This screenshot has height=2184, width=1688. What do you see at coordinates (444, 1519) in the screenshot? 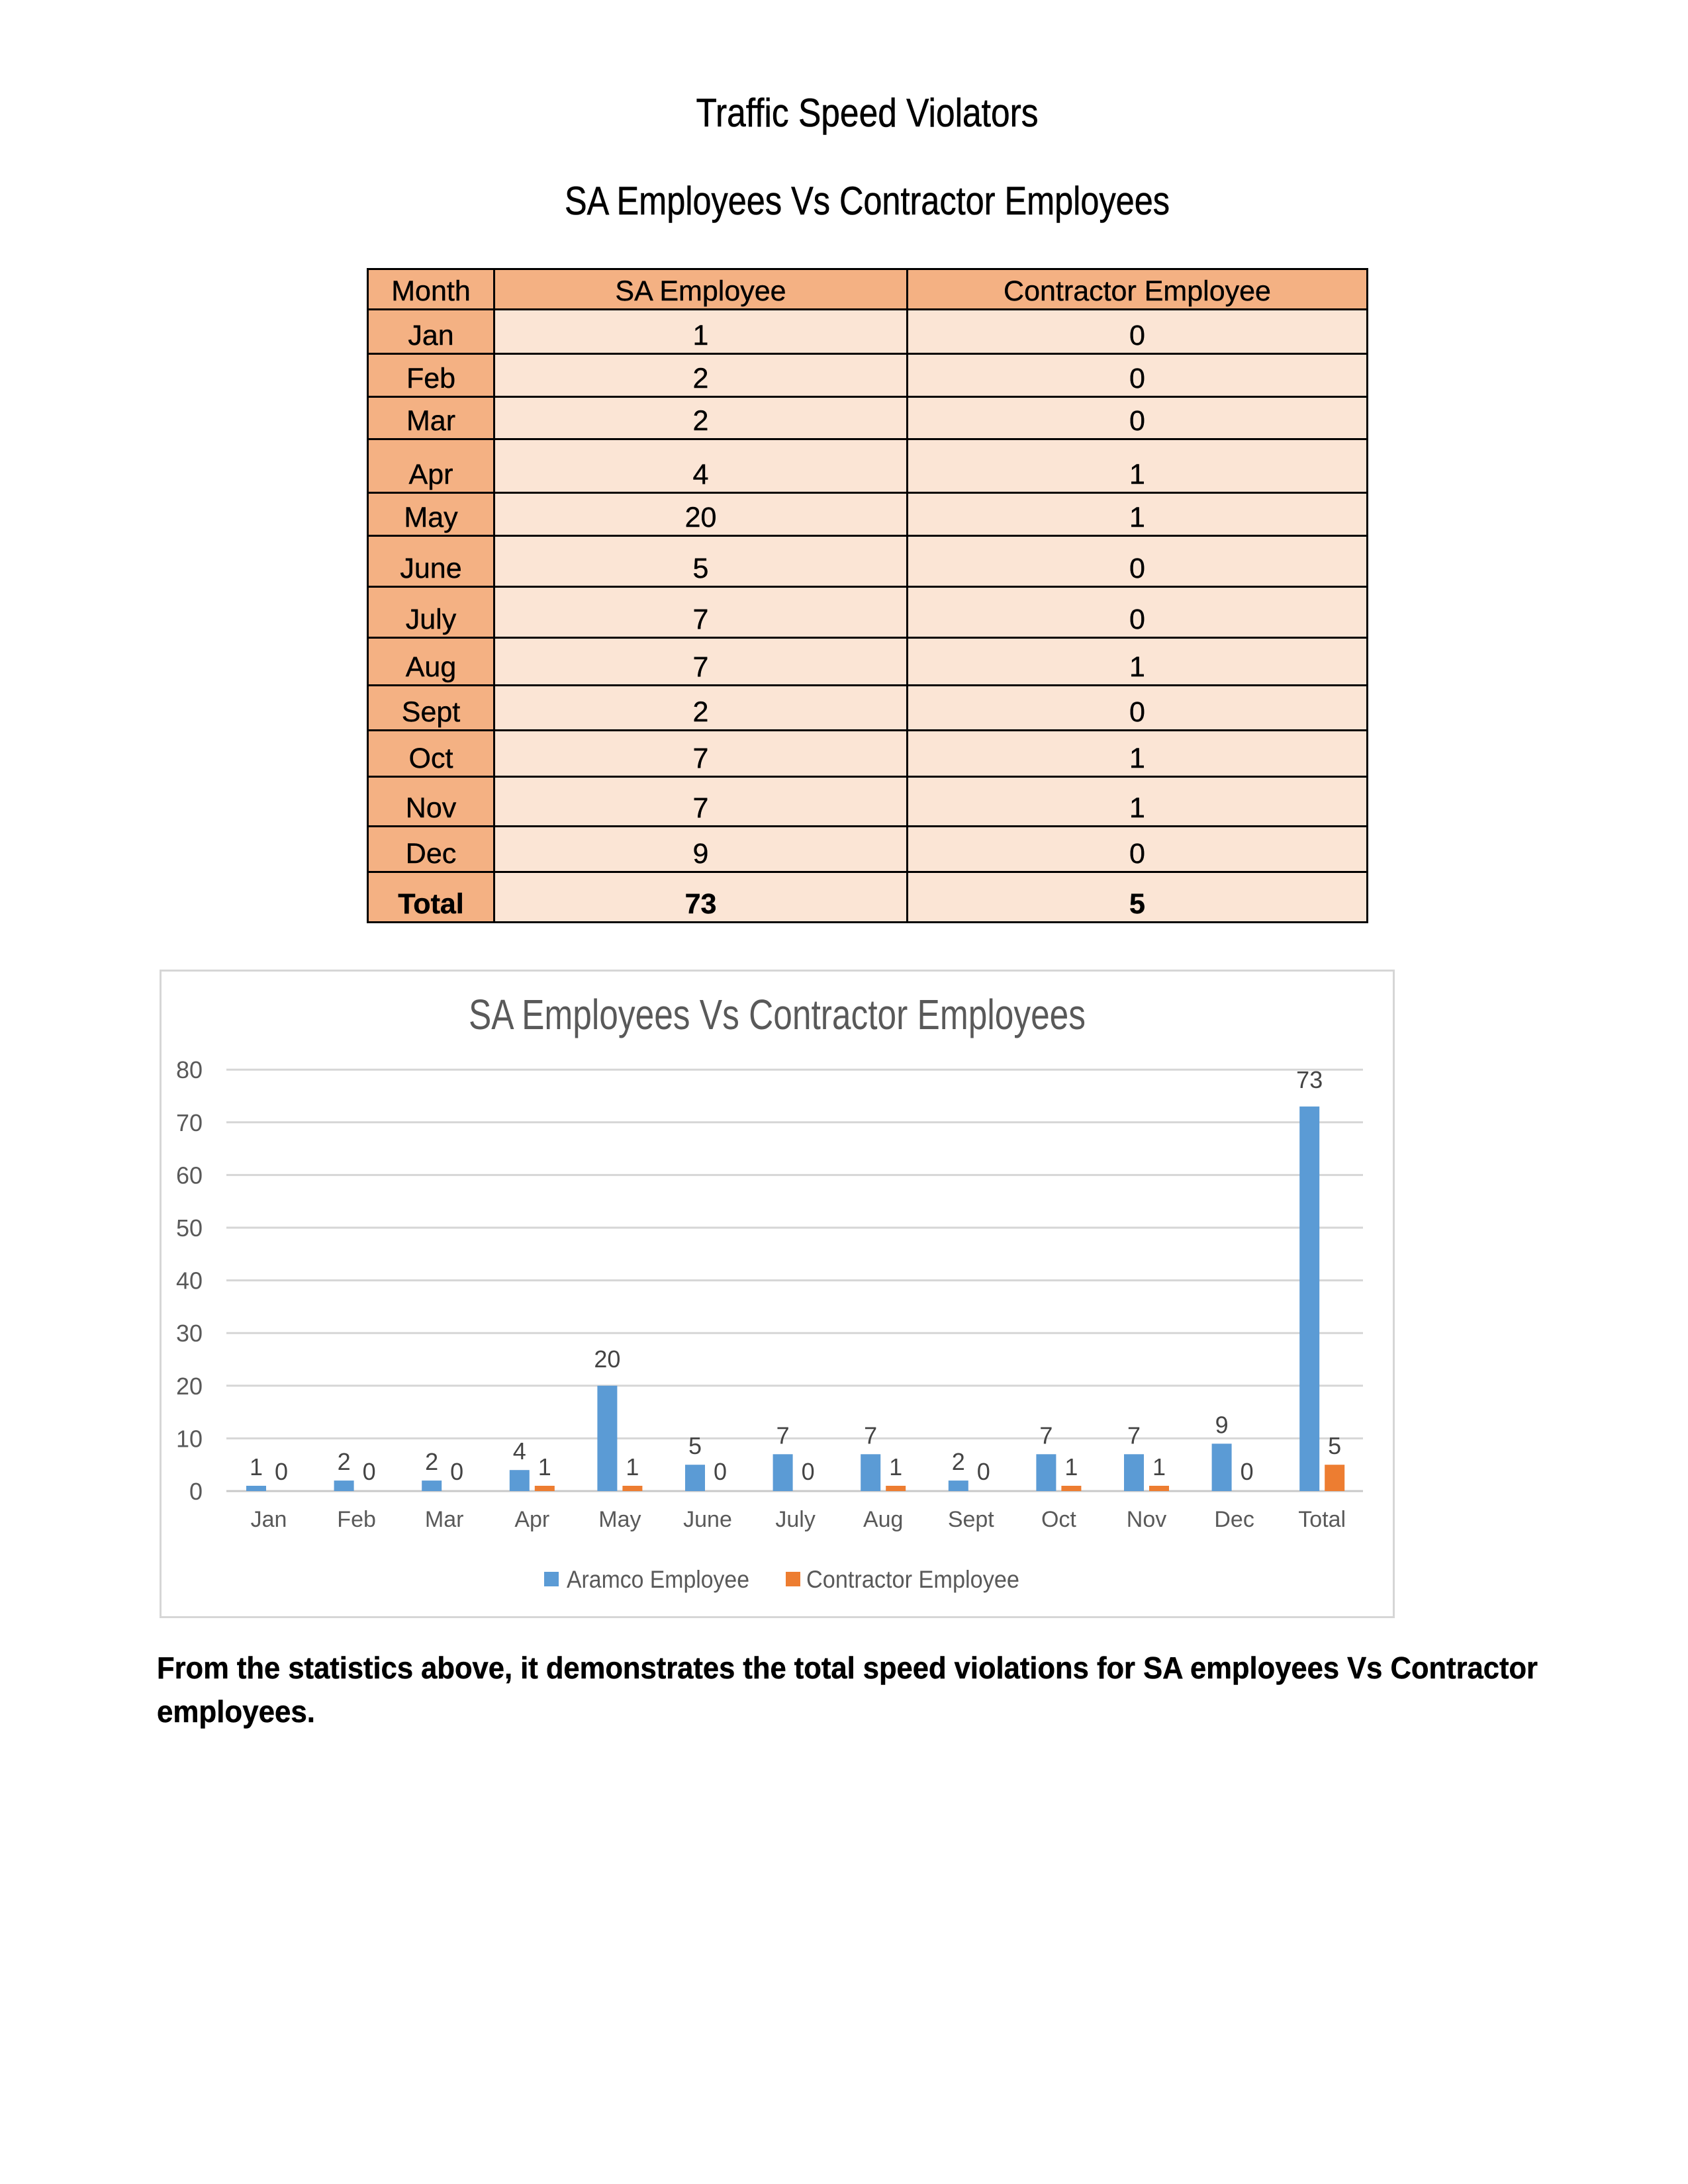
I see `svg-text: Mar` at bounding box center [444, 1519].